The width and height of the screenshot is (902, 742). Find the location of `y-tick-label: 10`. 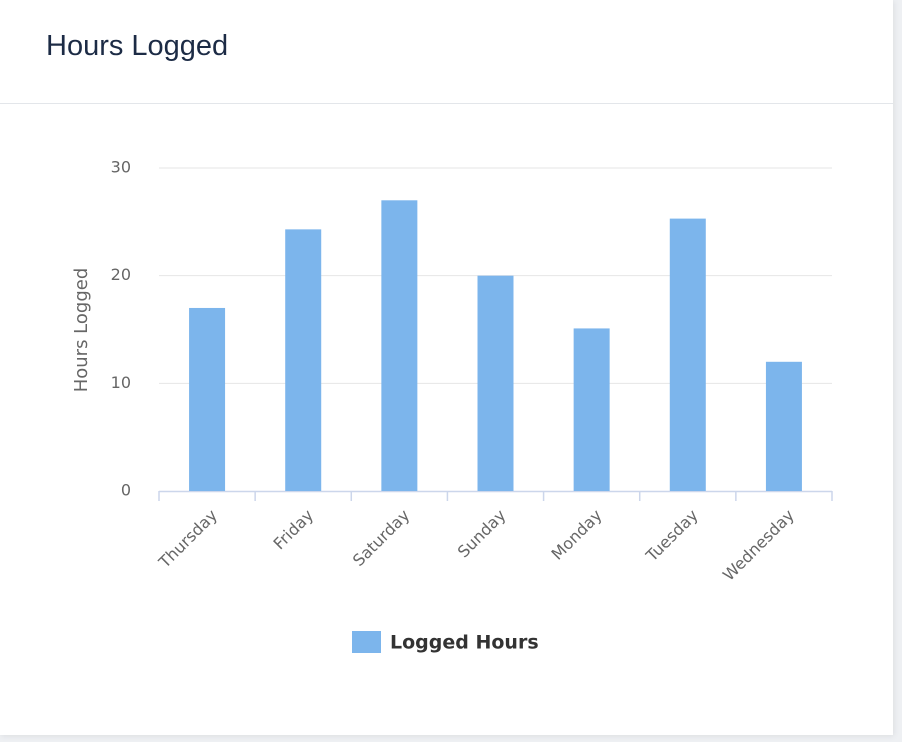

y-tick-label: 10 is located at coordinates (121, 382).